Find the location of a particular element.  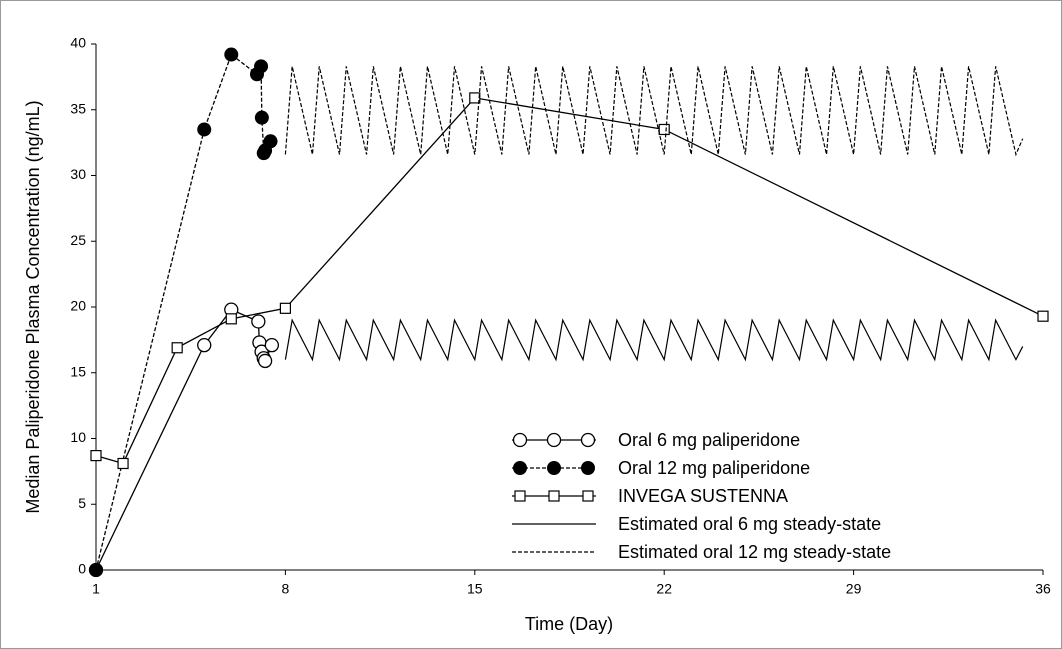

y-tick-label: 15 is located at coordinates (78, 371).